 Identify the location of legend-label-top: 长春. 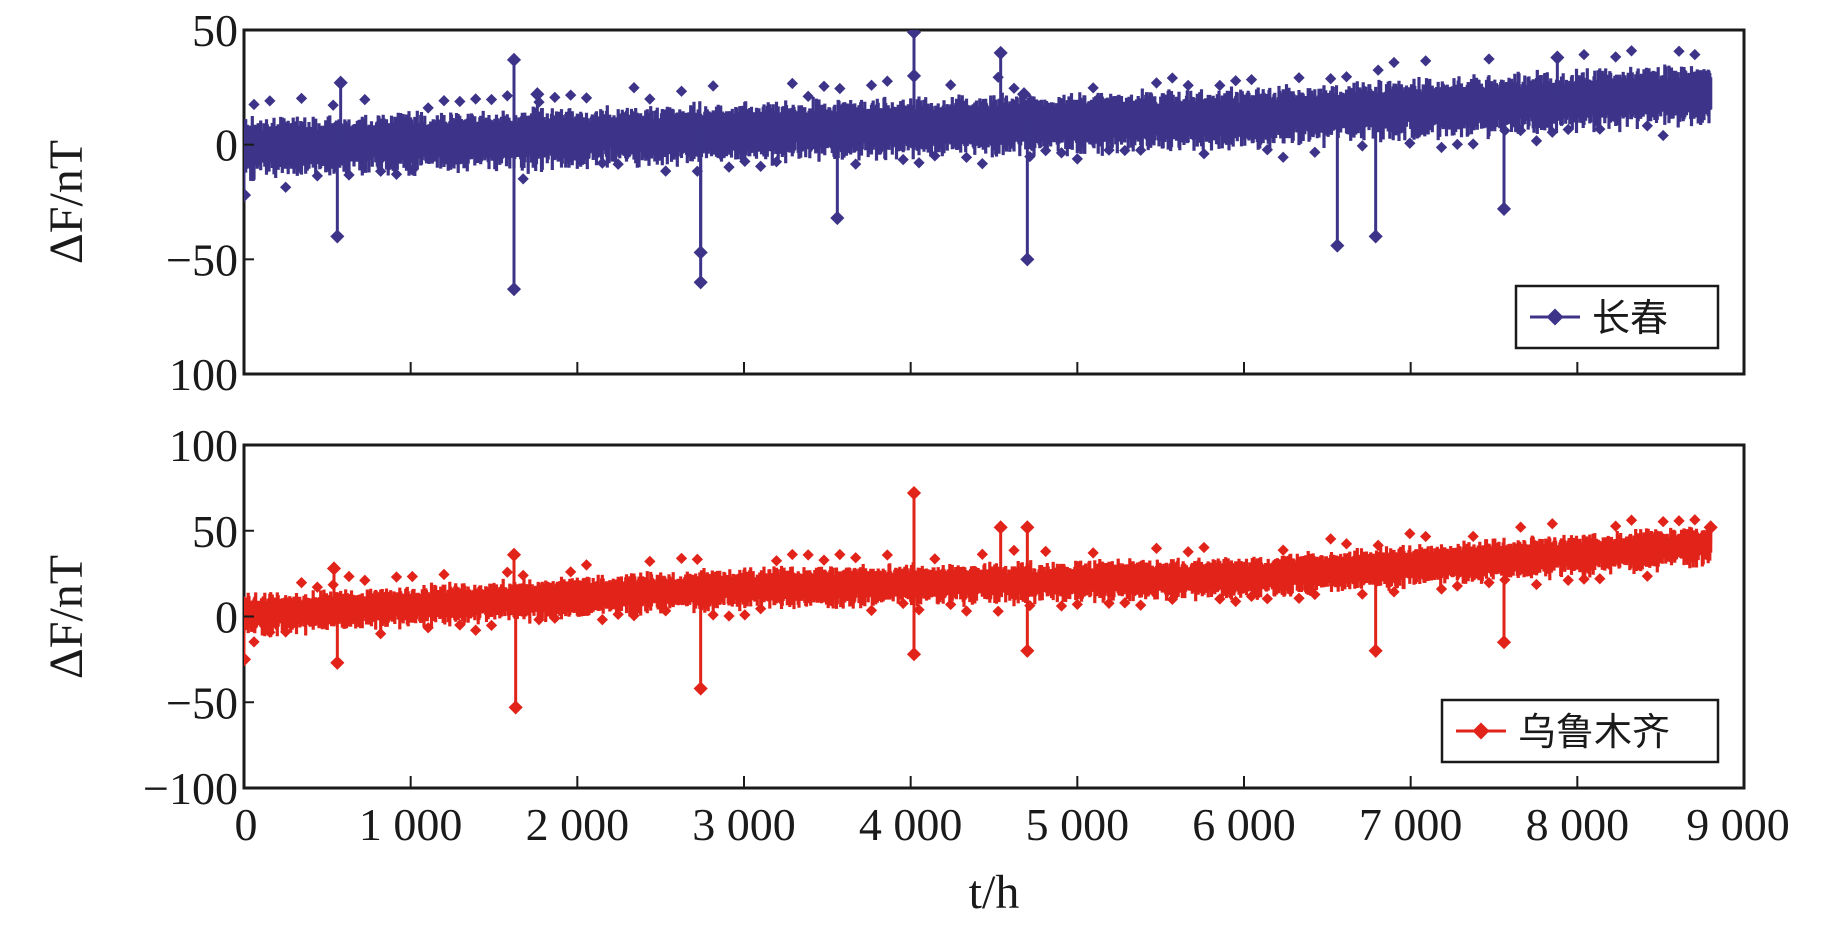
(1630, 318).